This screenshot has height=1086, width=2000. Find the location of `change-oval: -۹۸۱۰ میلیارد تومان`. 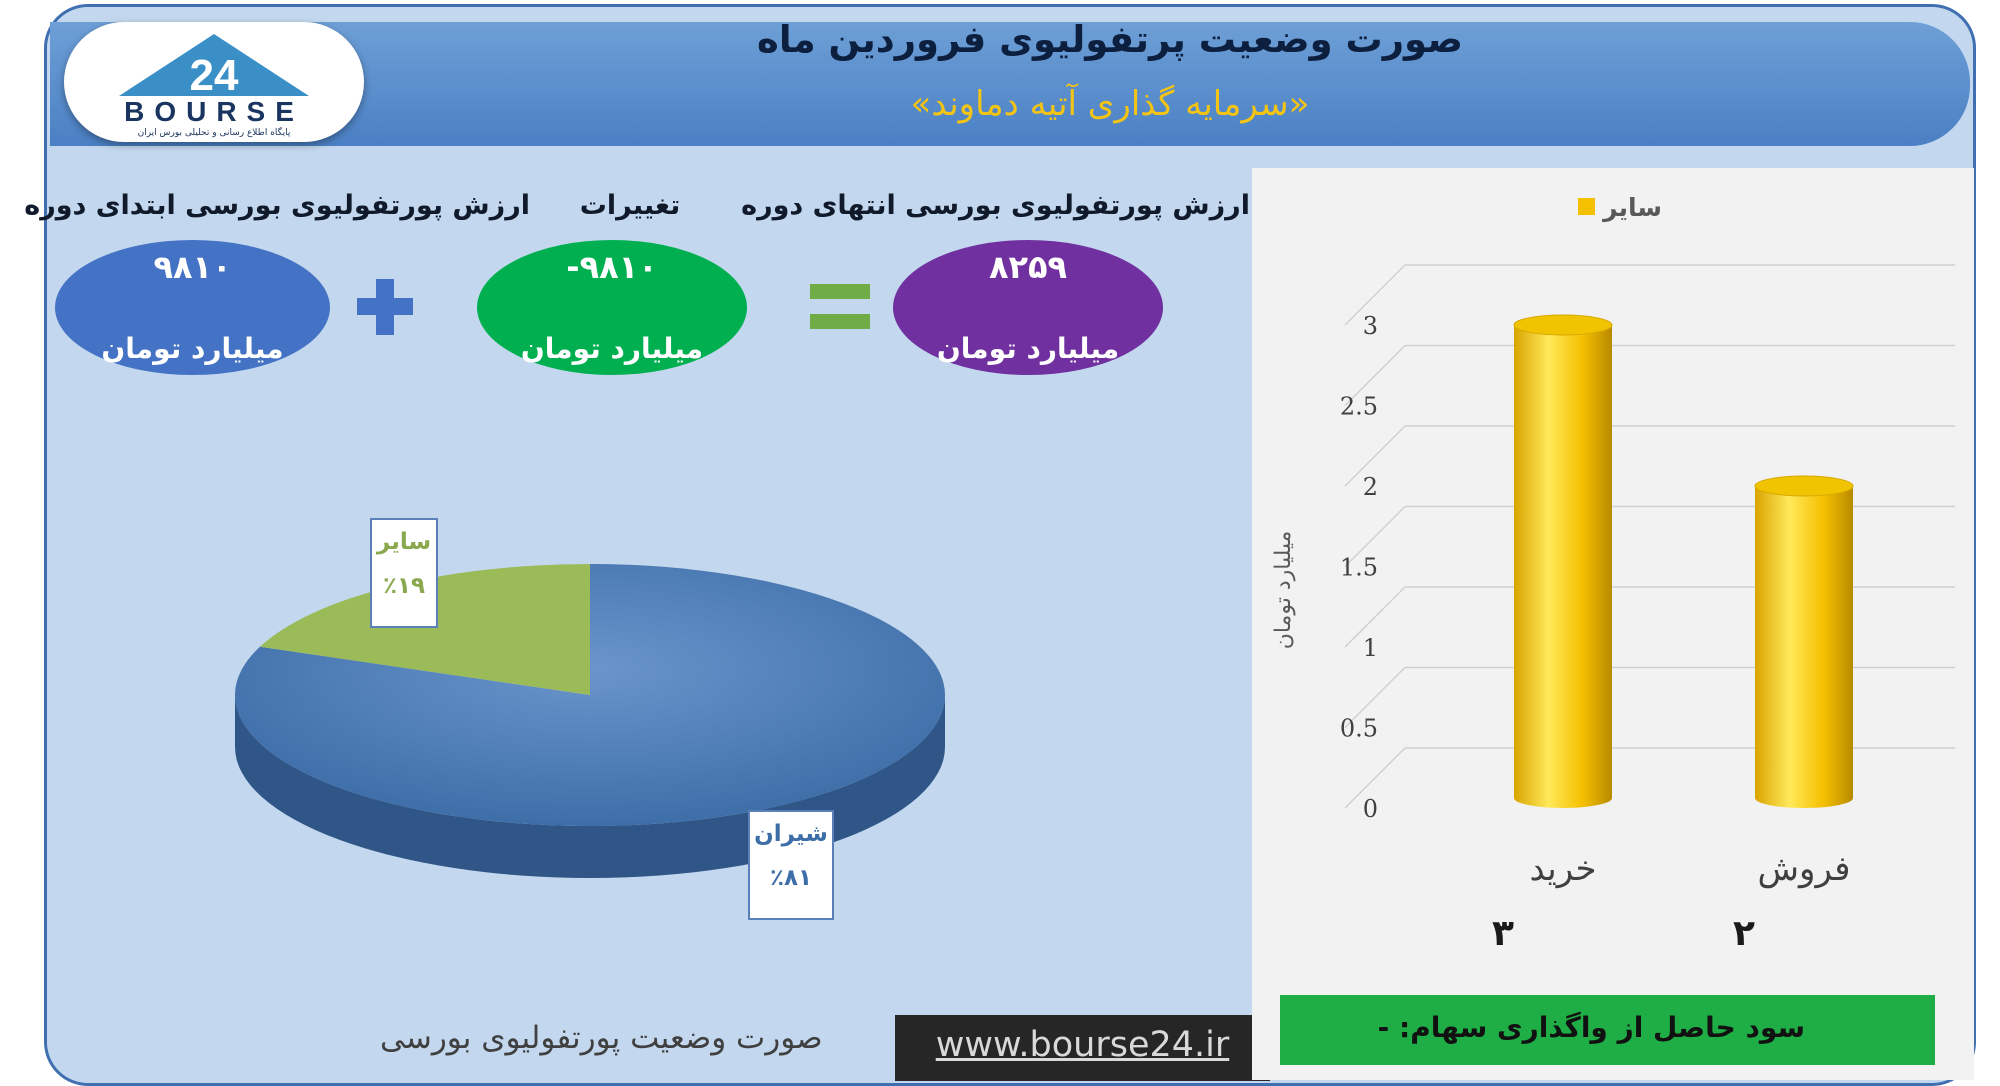

change-oval: -۹۸۱۰ میلیارد تومان is located at coordinates (612, 307).